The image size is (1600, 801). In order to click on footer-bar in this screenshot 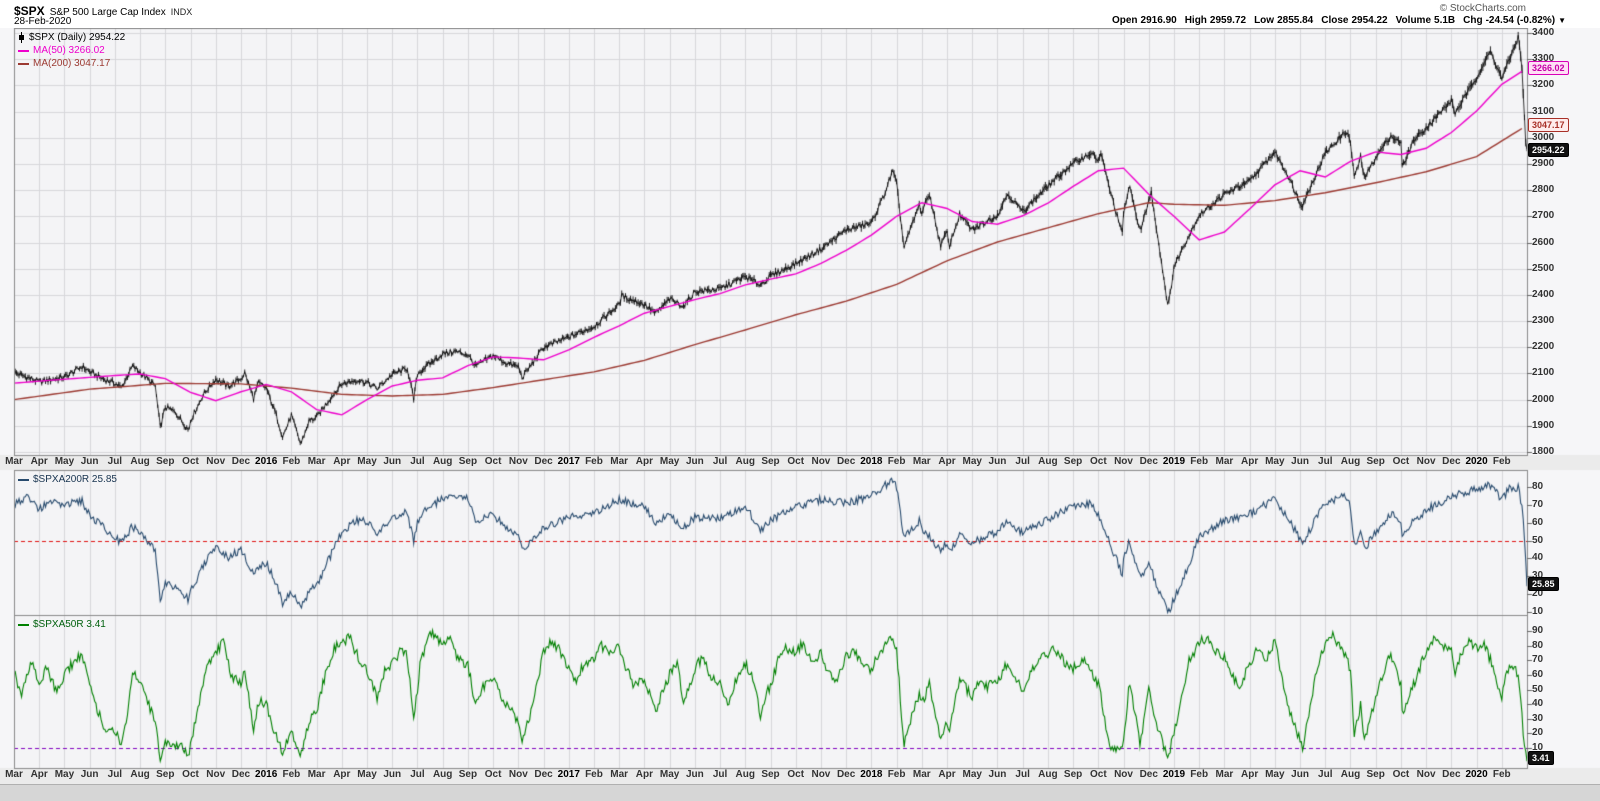, I will do `click(800, 792)`.